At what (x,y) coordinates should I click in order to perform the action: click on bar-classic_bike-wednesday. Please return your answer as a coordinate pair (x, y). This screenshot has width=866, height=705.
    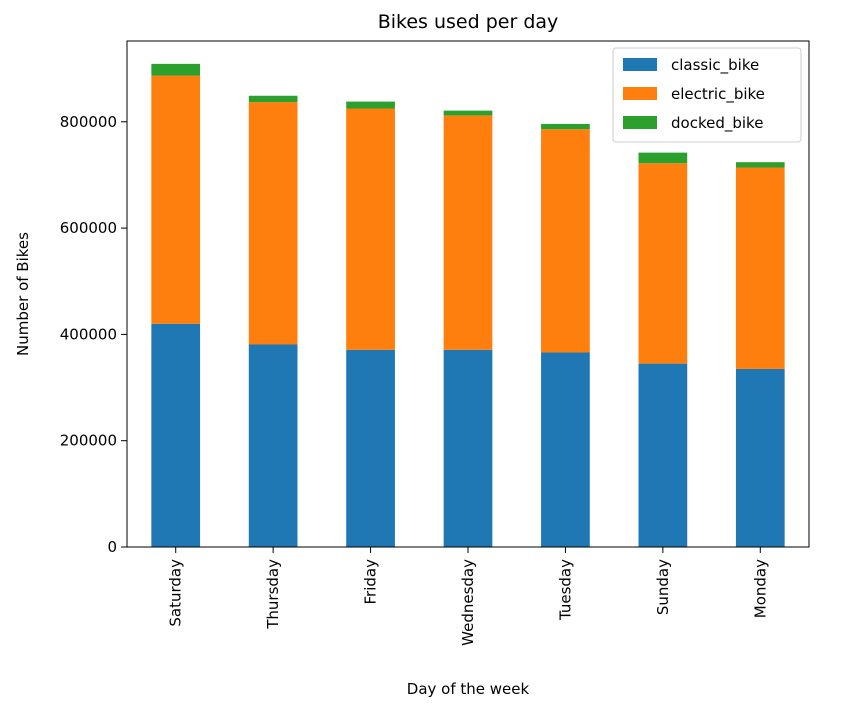
    Looking at the image, I should click on (468, 448).